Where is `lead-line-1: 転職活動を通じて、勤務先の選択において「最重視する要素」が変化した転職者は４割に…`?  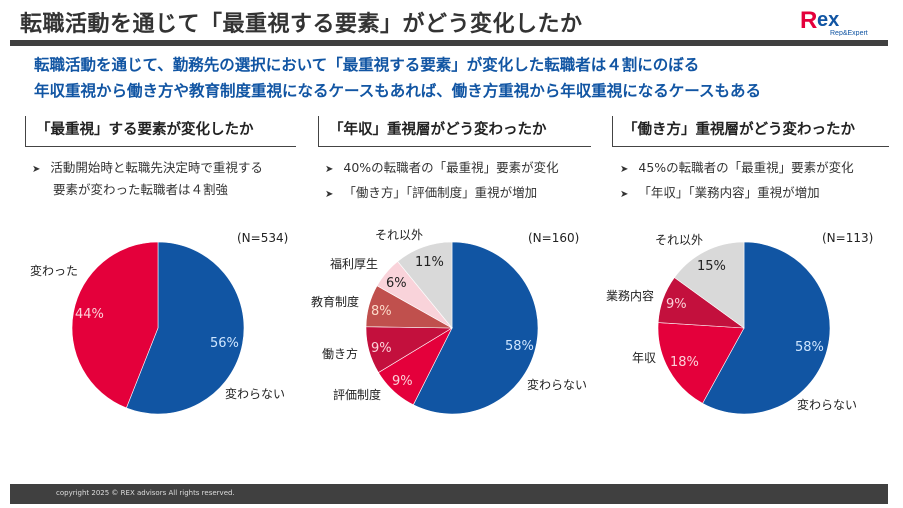 lead-line-1: 転職活動を通じて、勤務先の選択において「最重視する要素」が変化した転職者は４割に… is located at coordinates (367, 65).